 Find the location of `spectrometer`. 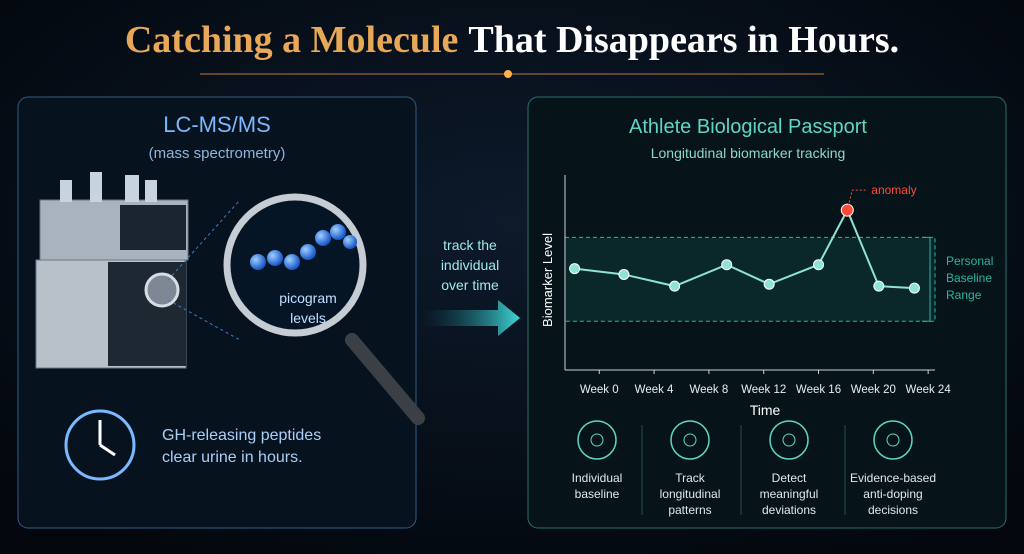

spectrometer is located at coordinates (112, 270).